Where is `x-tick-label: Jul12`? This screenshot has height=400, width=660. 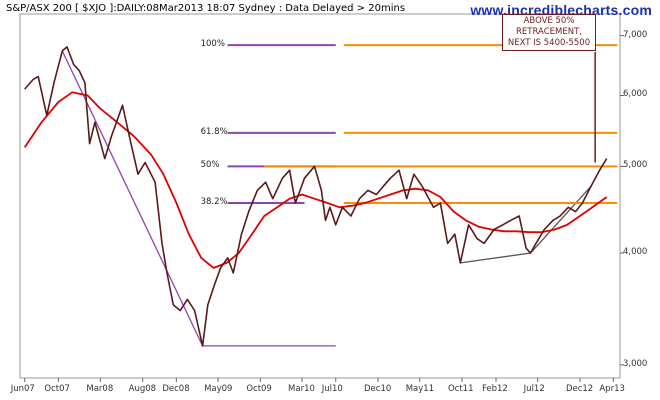 x-tick-label: Jul12 is located at coordinates (534, 389).